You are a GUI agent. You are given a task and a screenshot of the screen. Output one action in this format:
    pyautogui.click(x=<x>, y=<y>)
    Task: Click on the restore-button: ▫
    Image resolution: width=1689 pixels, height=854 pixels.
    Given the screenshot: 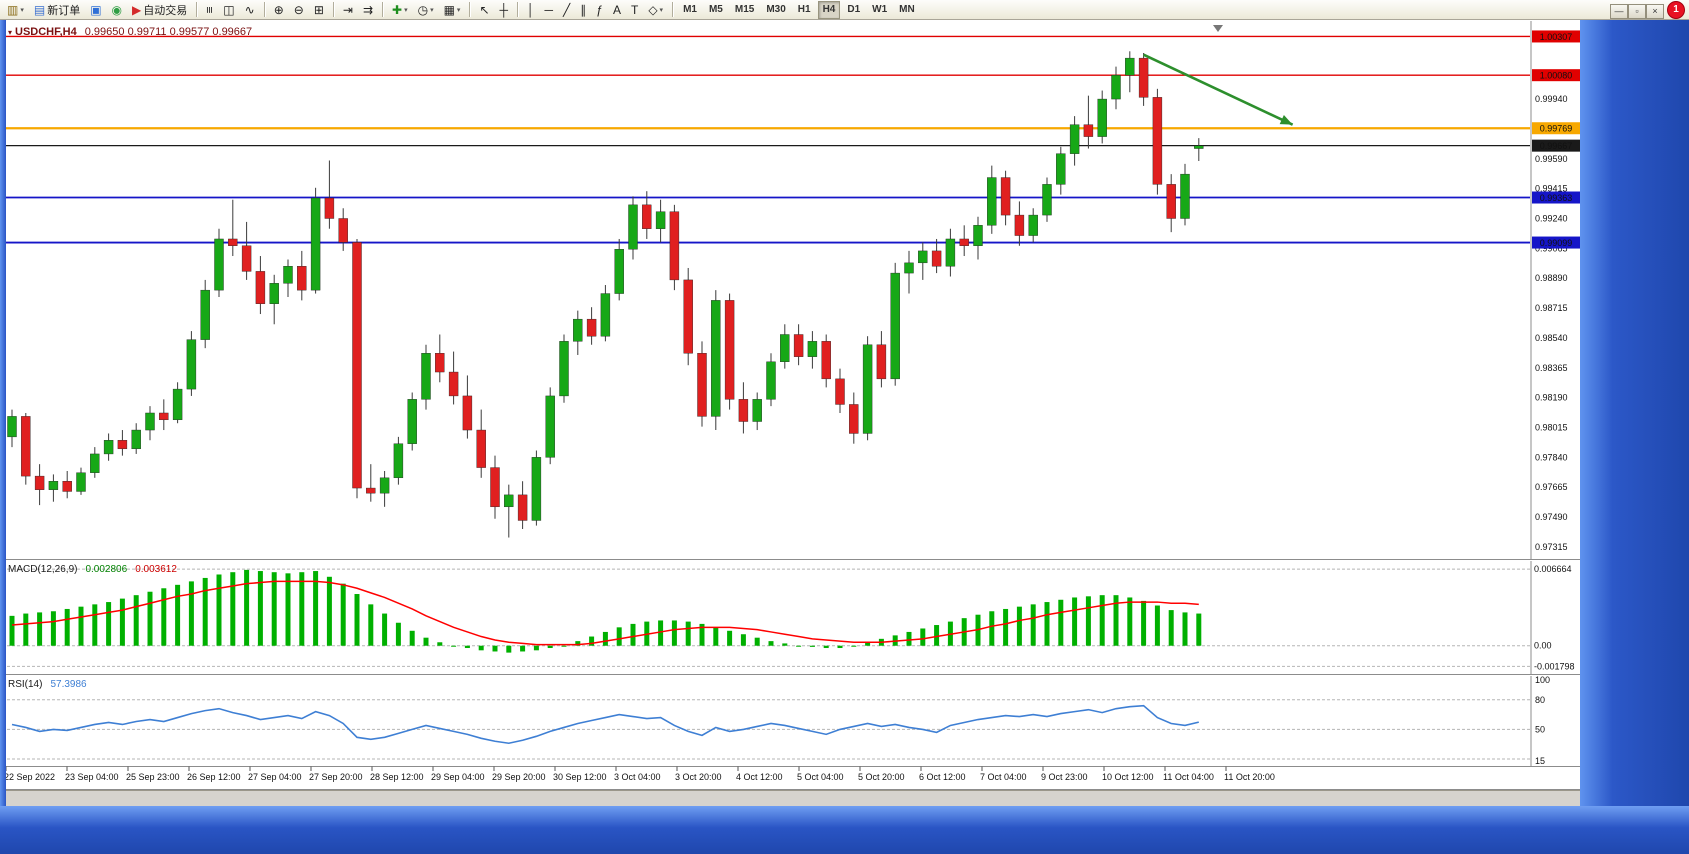 What is the action you would take?
    pyautogui.click(x=1637, y=11)
    